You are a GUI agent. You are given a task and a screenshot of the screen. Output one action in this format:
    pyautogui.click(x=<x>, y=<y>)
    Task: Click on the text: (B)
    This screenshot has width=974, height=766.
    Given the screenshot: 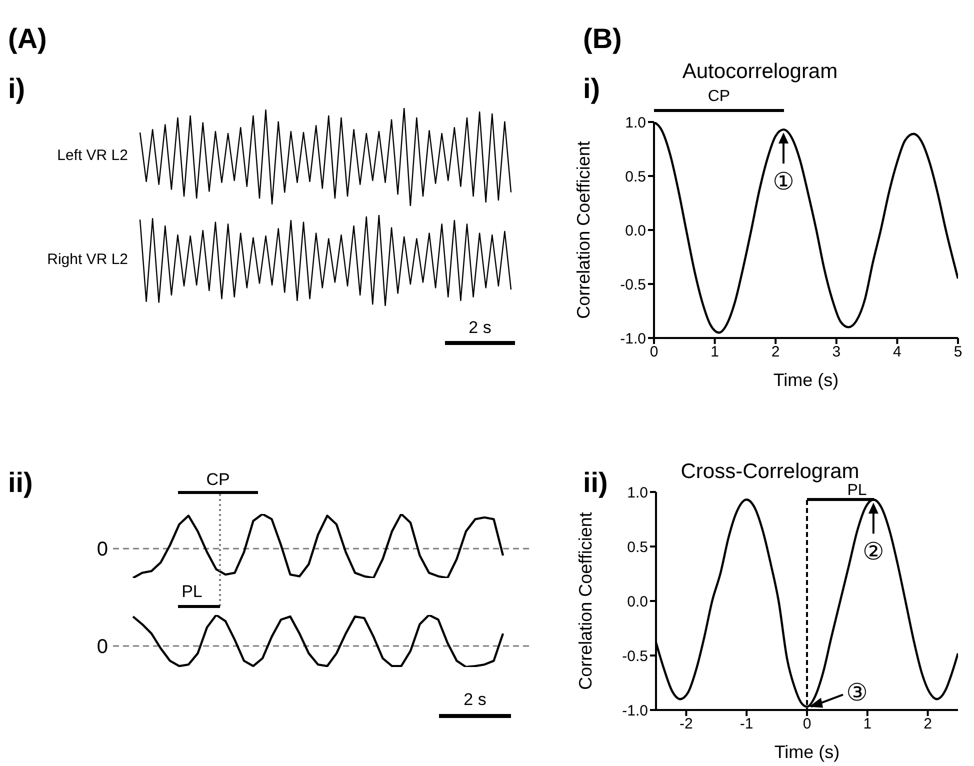 What is the action you would take?
    pyautogui.click(x=602, y=39)
    